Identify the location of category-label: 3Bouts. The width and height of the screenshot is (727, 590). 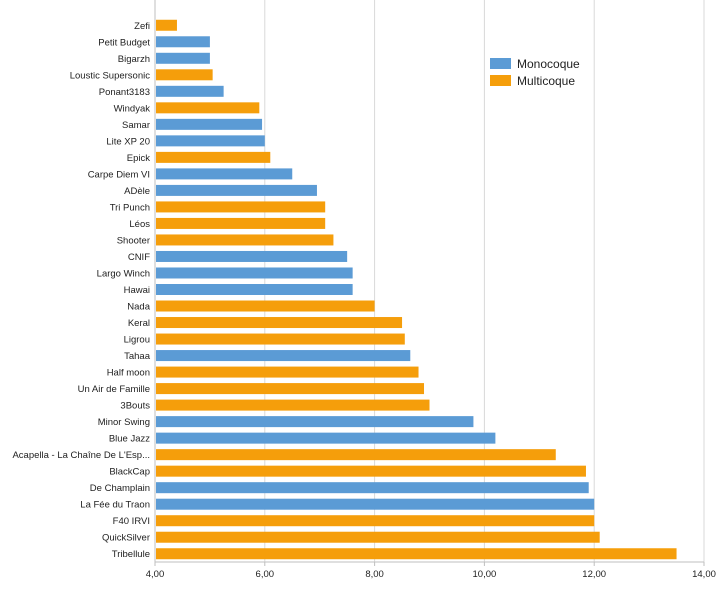
(135, 406).